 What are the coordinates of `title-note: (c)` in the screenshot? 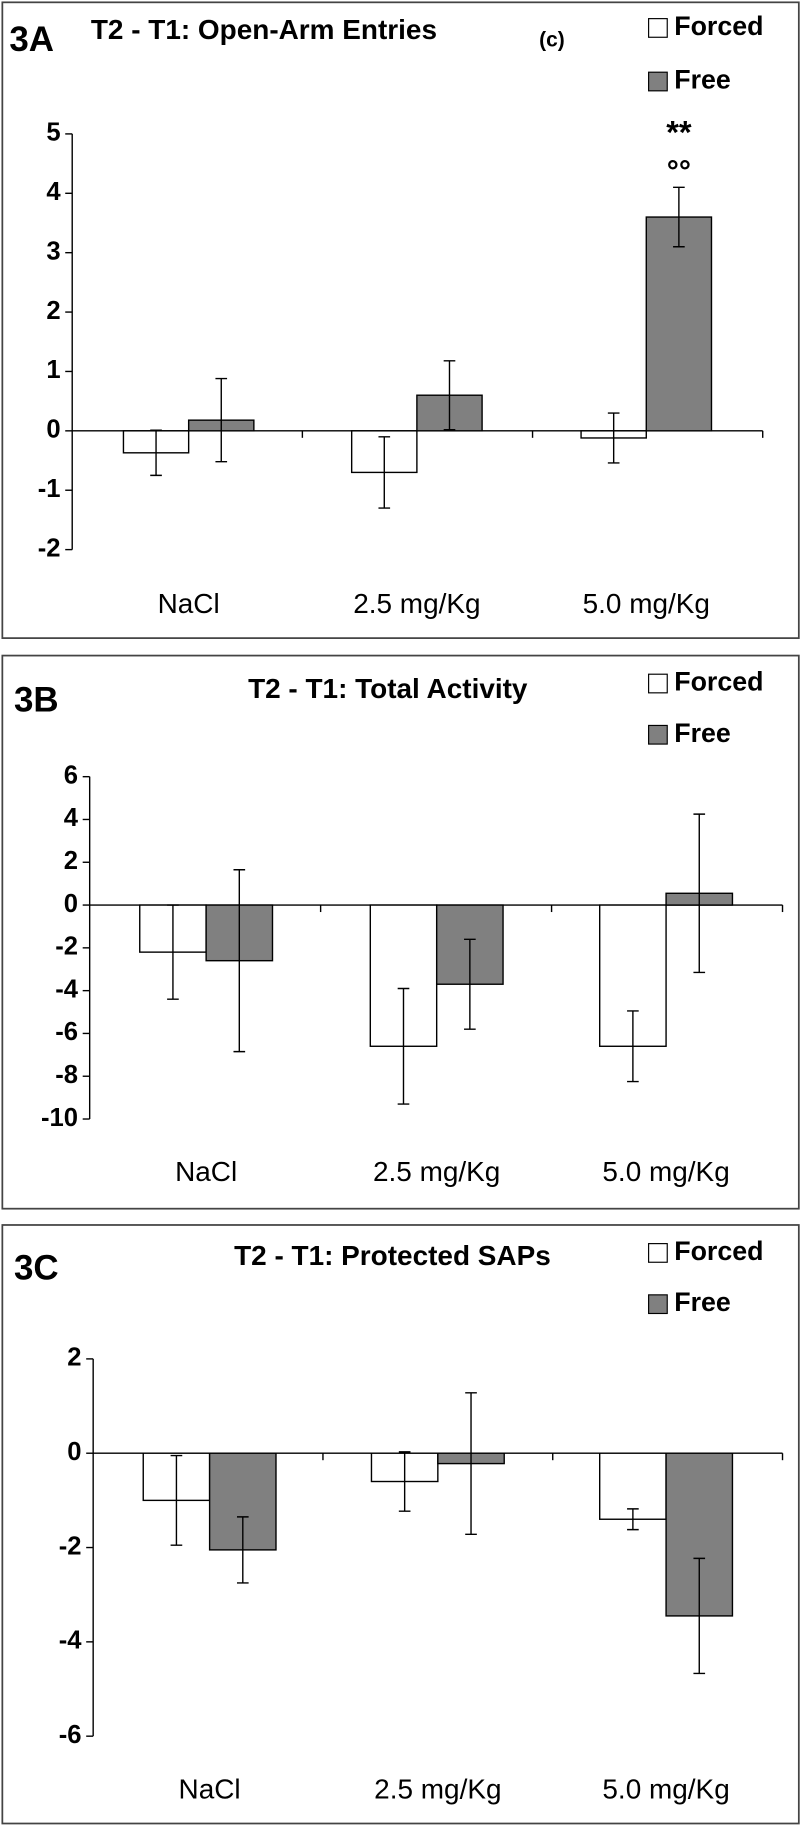 It's located at (552, 39).